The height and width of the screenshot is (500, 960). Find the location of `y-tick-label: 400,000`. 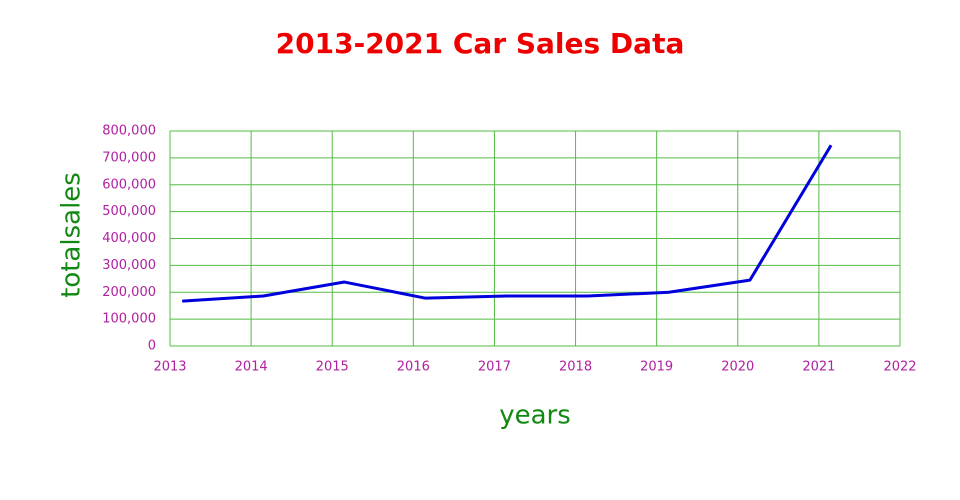

y-tick-label: 400,000 is located at coordinates (129, 238).